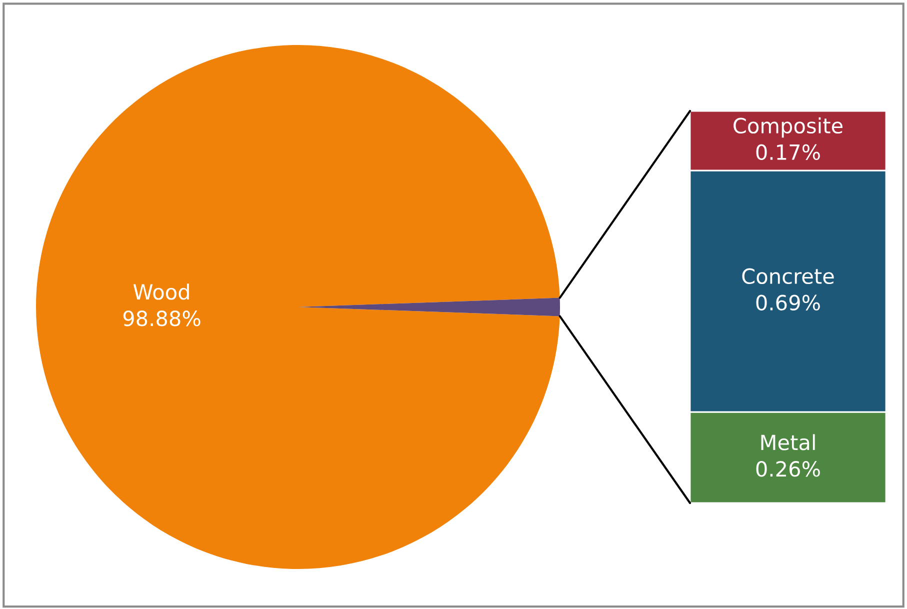 Image resolution: width=907 pixels, height=609 pixels. Describe the element at coordinates (161, 318) in the screenshot. I see `data-label: 98.88%` at that location.